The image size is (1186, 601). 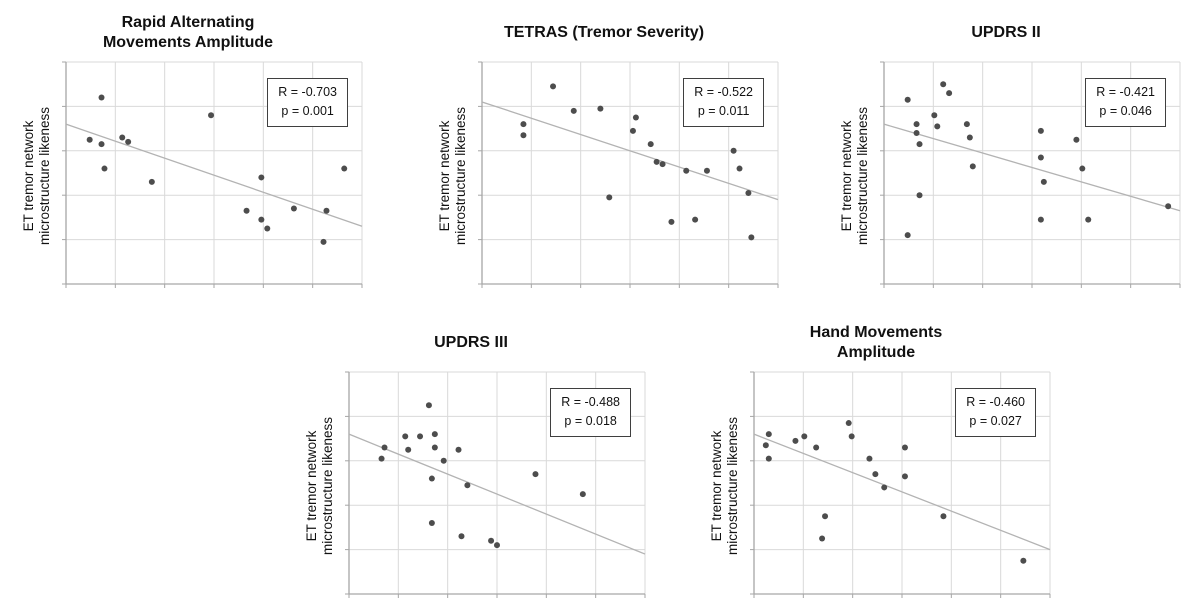 I want to click on chart-title: Hand Movements Amplitude, so click(x=876, y=342).